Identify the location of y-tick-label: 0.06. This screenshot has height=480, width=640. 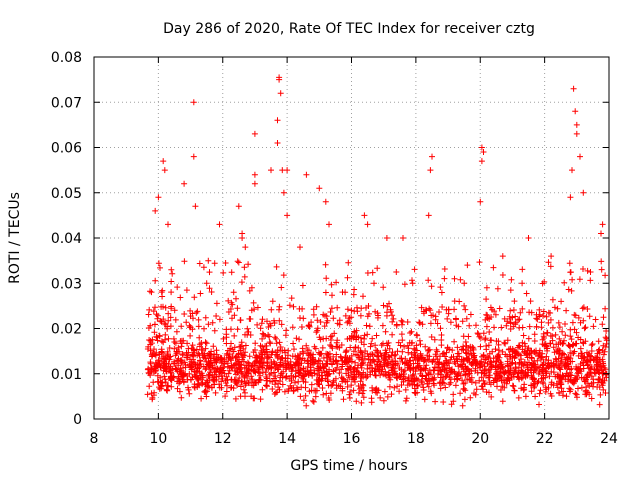
(66, 149).